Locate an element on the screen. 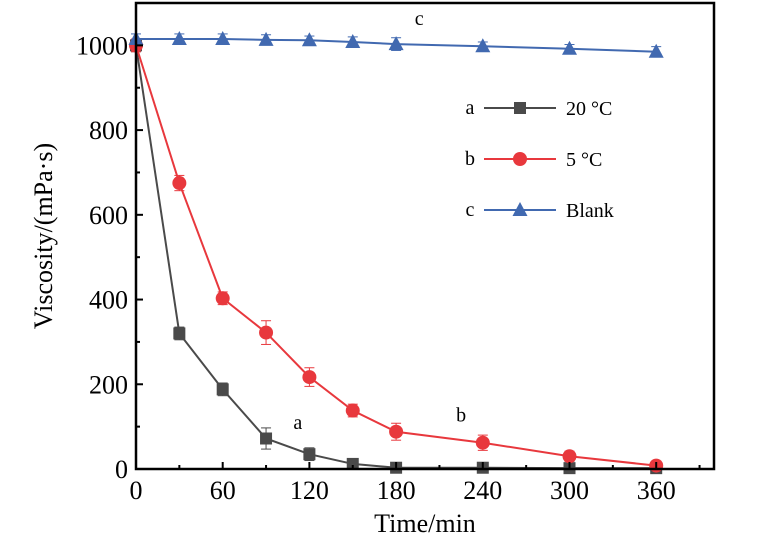 The image size is (782, 534). x-tick-label: 0 is located at coordinates (136, 490).